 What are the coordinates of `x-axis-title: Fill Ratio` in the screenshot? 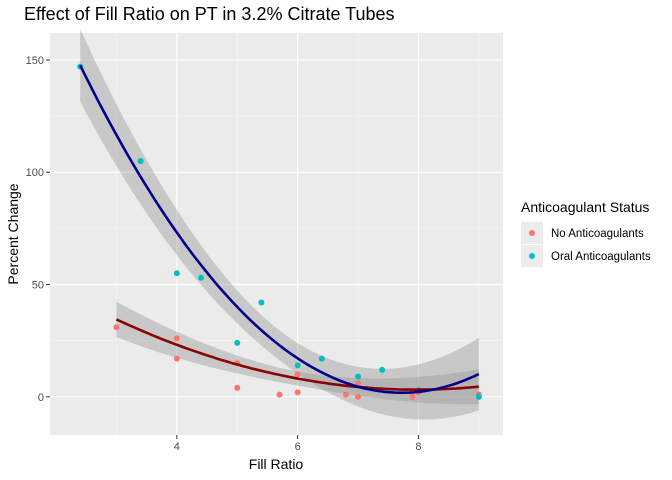 It's located at (276, 464).